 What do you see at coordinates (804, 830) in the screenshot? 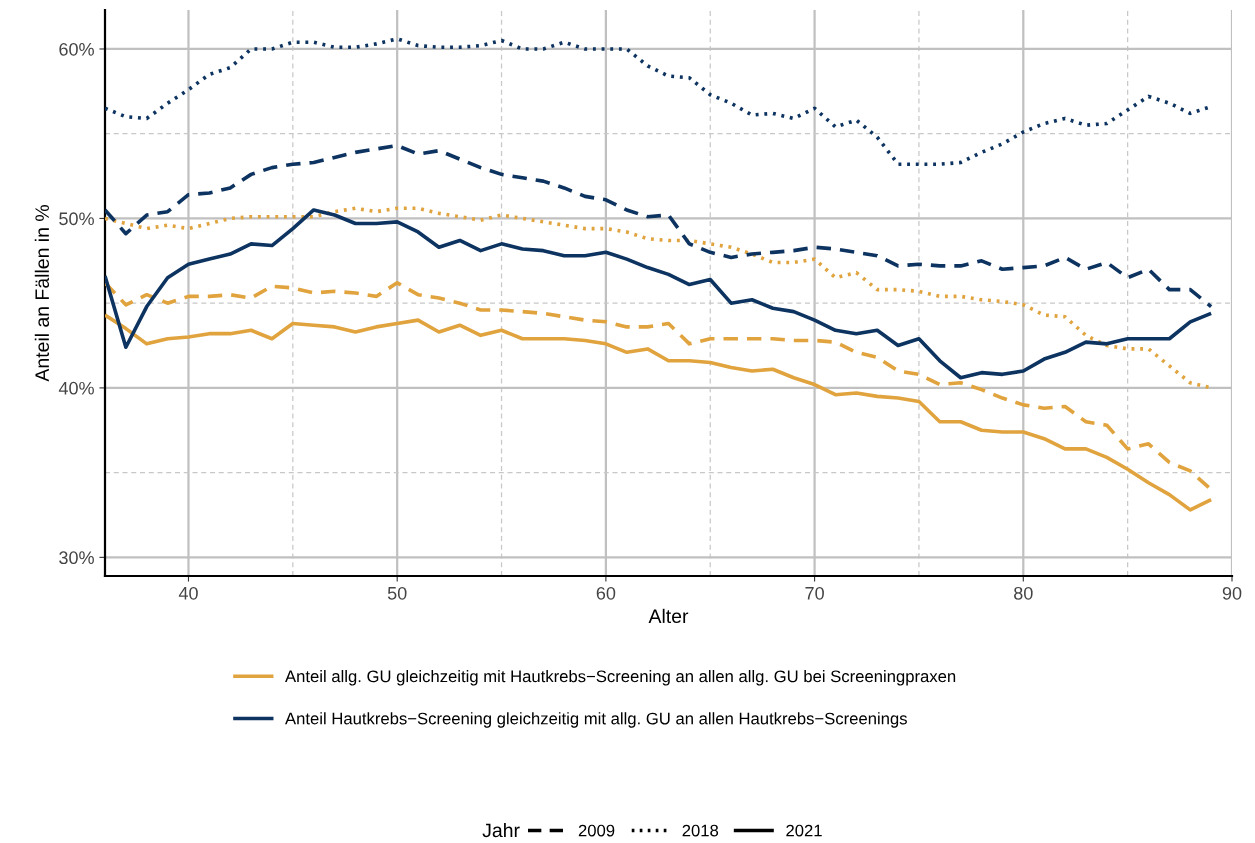
I see `text: 2021` at bounding box center [804, 830].